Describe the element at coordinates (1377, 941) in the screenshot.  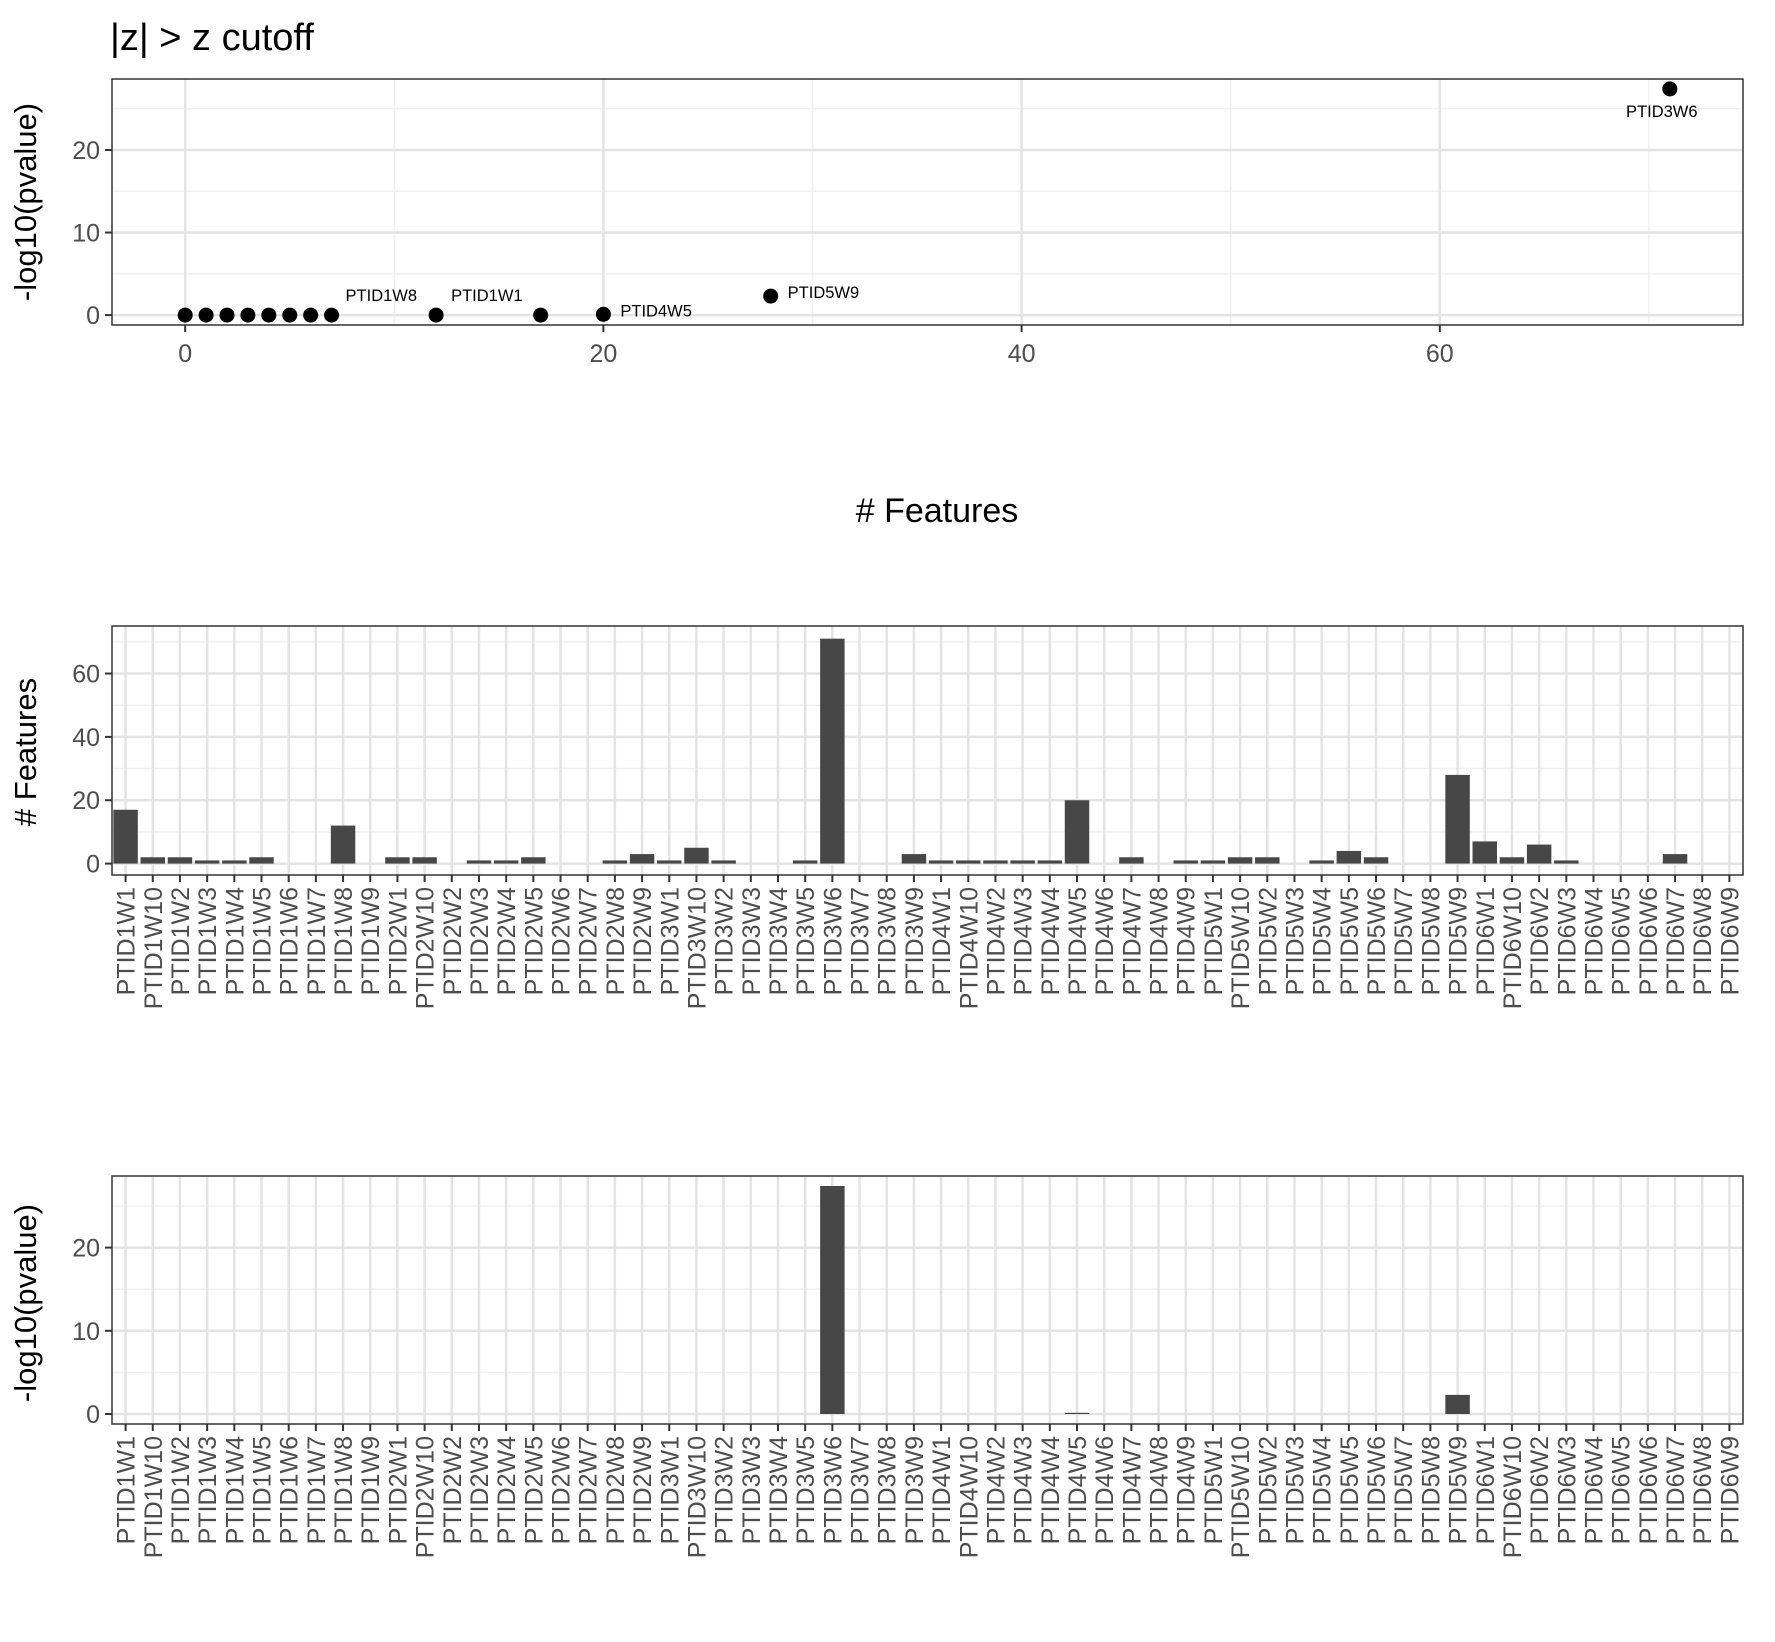
I see `features-x-tick-label: PTID5W6` at that location.